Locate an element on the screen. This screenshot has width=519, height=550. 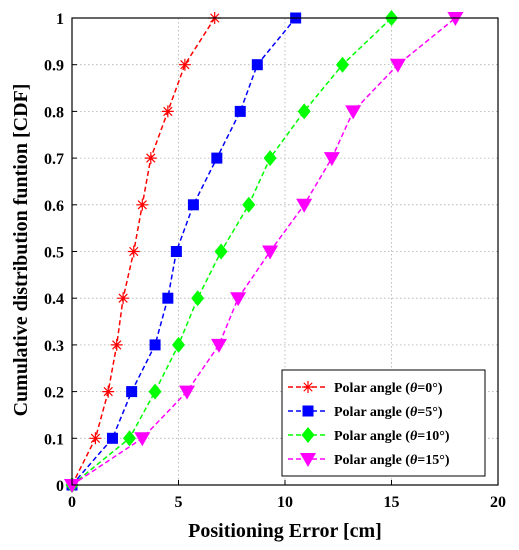
y-tick-label: 0.9 is located at coordinates (54, 66).